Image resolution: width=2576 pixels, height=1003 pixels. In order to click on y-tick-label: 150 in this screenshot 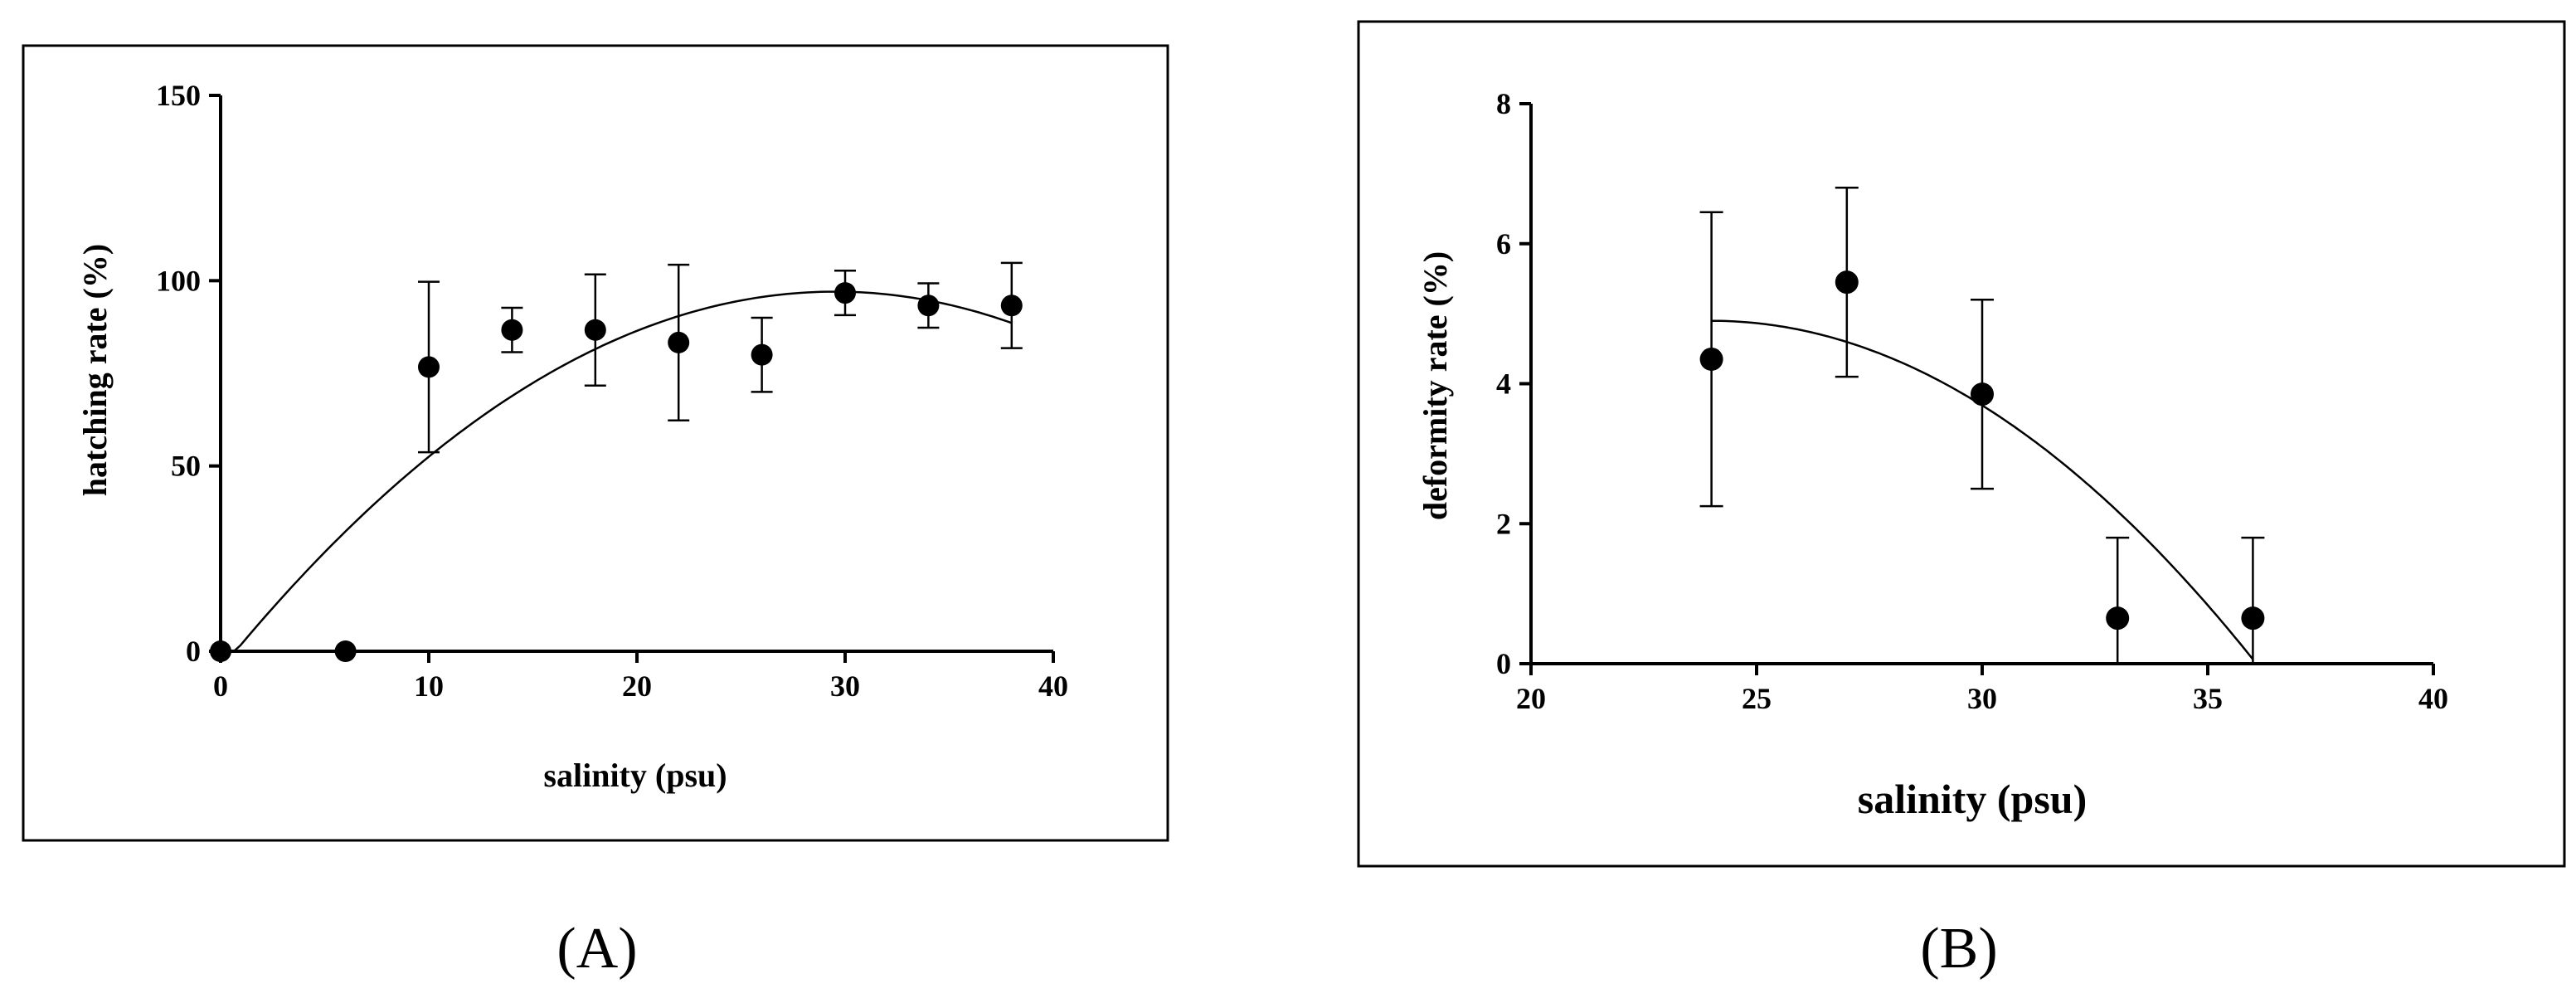, I will do `click(178, 95)`.